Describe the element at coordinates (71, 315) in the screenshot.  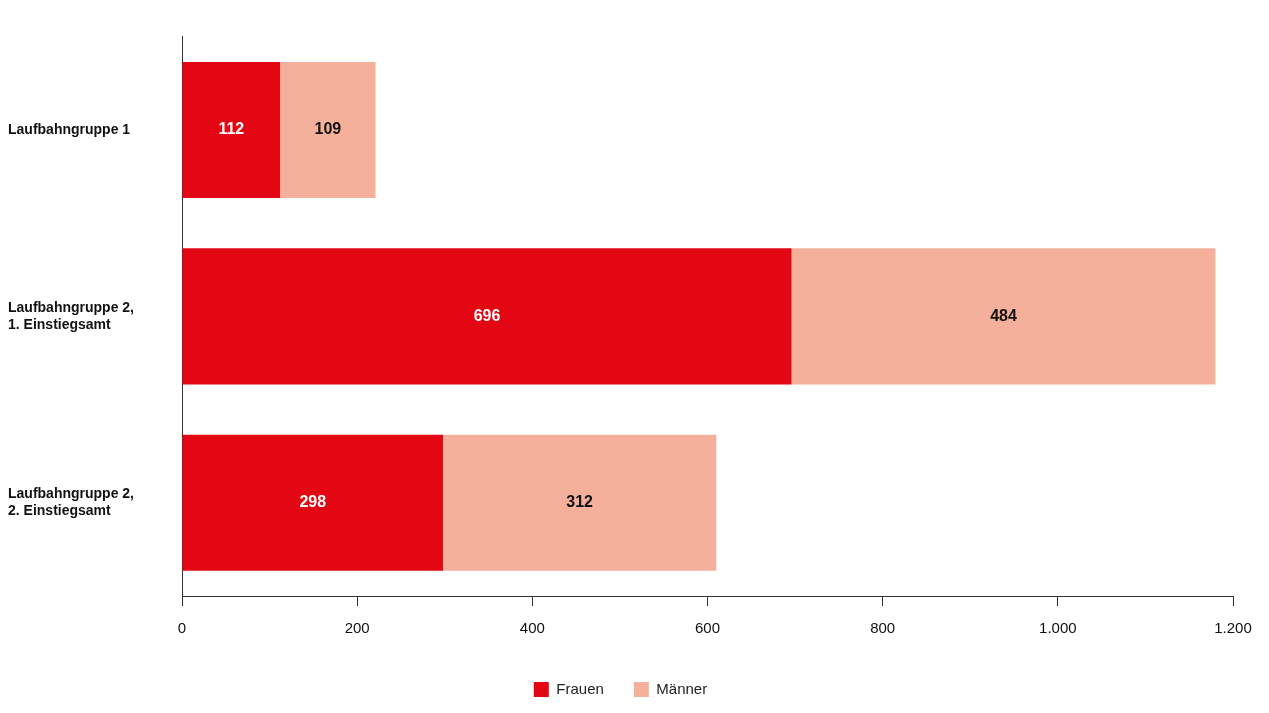
I see `y-tick-label: Laufbahngruppe 2, 1. Einstiegsamt` at that location.